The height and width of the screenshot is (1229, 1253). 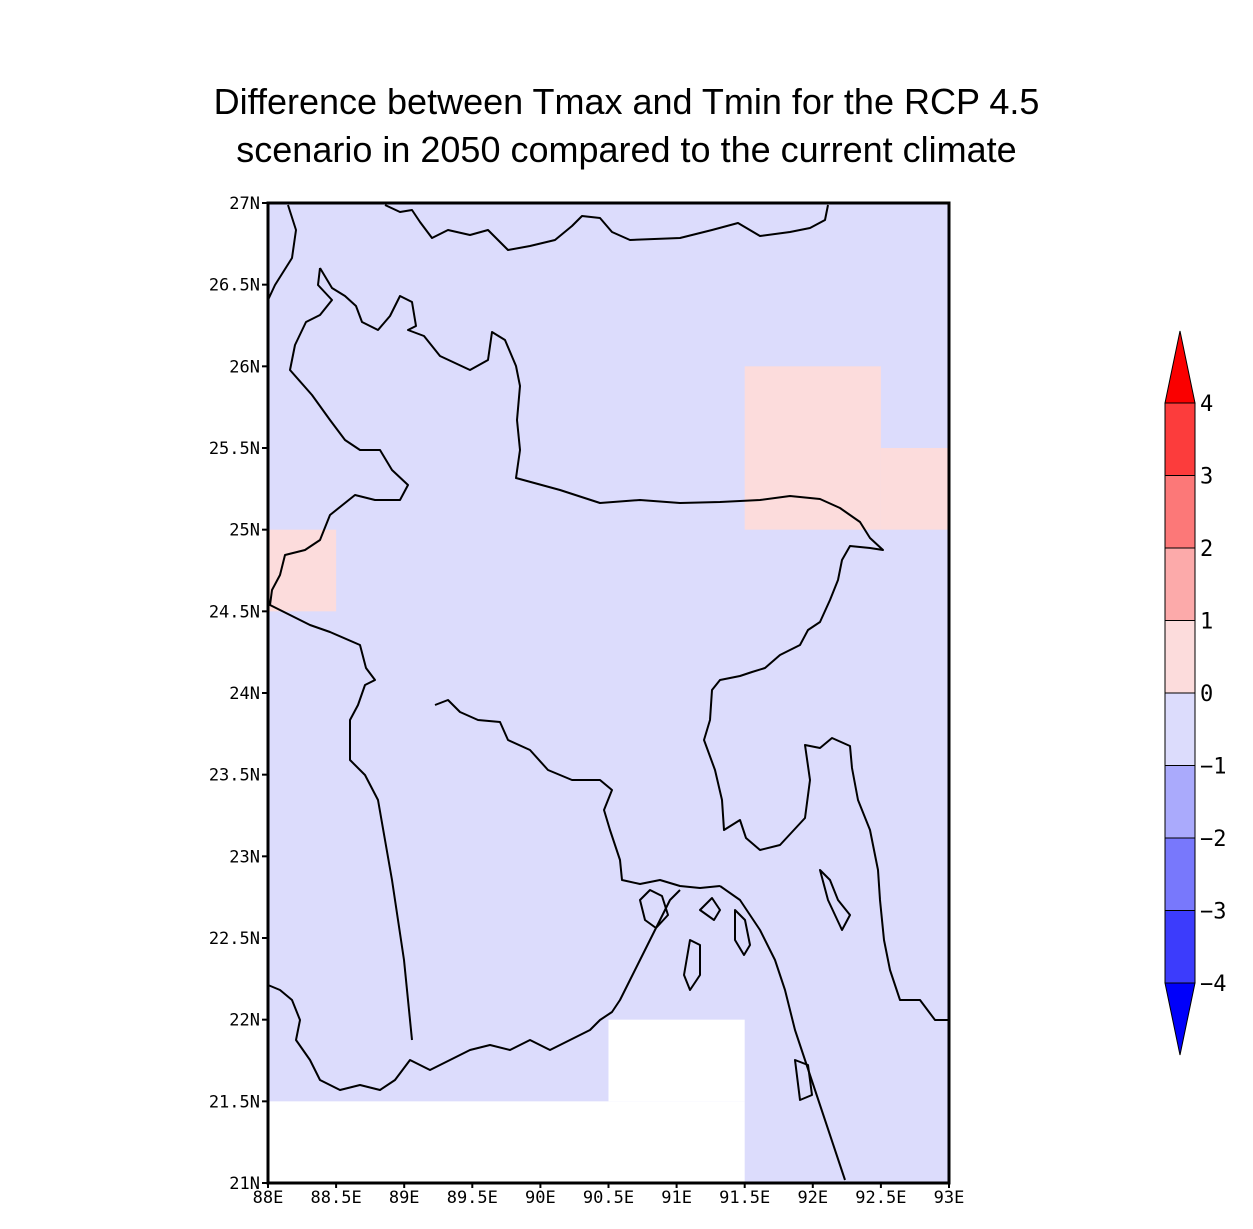 I want to click on lat-tick-label: 24.5N, so click(x=234, y=612).